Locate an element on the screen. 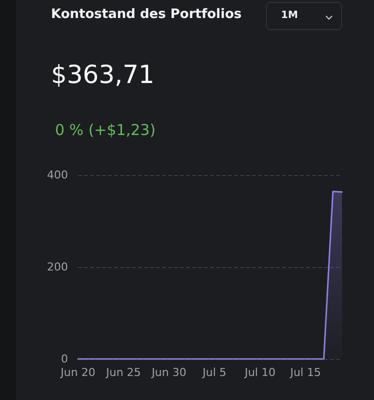 This screenshot has width=374, height=400. chart-title: Kontostand des Portfolios is located at coordinates (146, 14).